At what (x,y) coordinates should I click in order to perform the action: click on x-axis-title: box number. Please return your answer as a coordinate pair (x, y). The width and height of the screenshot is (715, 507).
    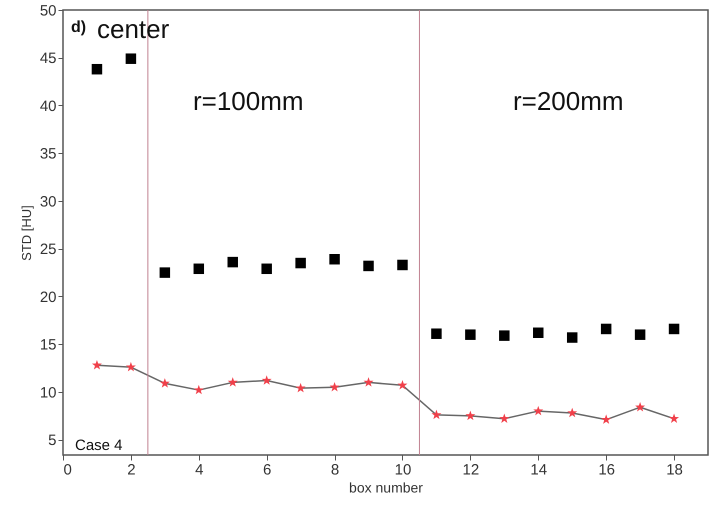
    Looking at the image, I should click on (386, 488).